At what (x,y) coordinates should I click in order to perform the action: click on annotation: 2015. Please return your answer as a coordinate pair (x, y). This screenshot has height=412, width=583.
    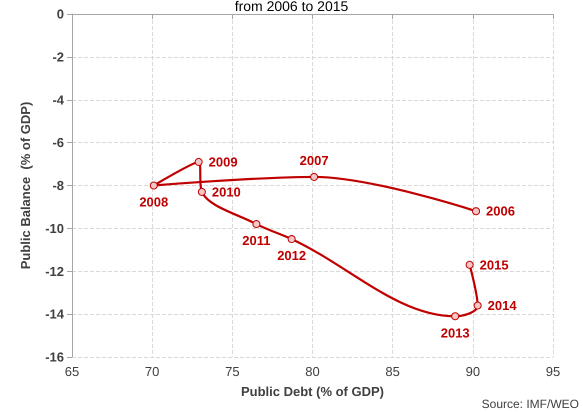
    Looking at the image, I should click on (494, 264).